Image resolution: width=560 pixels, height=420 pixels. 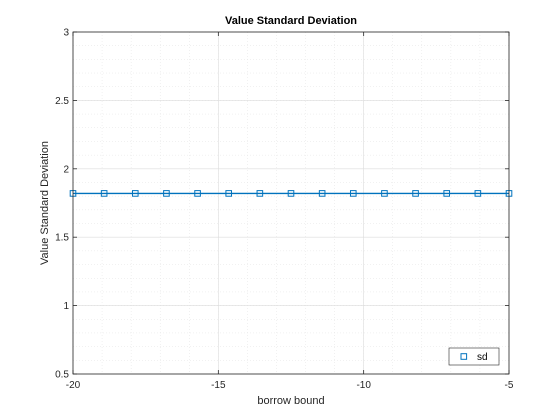 I want to click on x-tick-label: -15, so click(x=218, y=385).